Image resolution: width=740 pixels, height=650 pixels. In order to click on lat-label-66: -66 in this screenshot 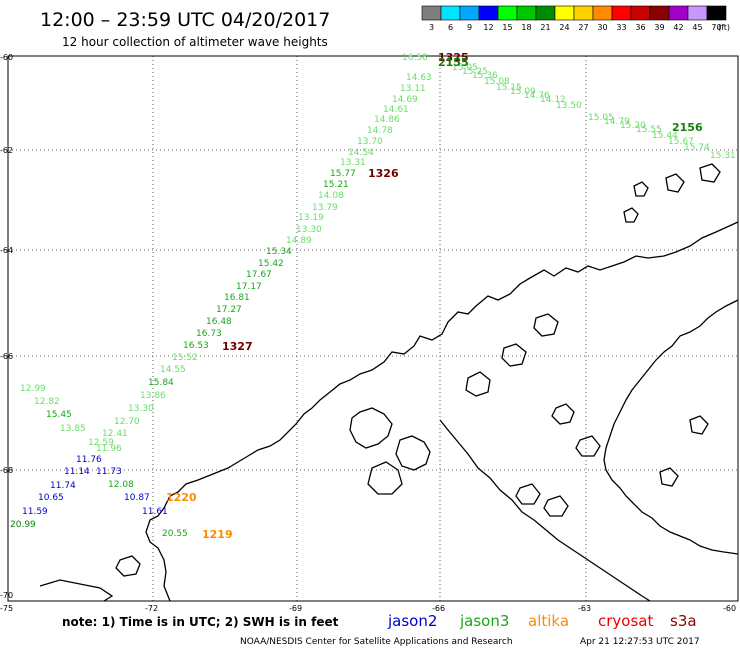, I will do `click(6, 356)`.